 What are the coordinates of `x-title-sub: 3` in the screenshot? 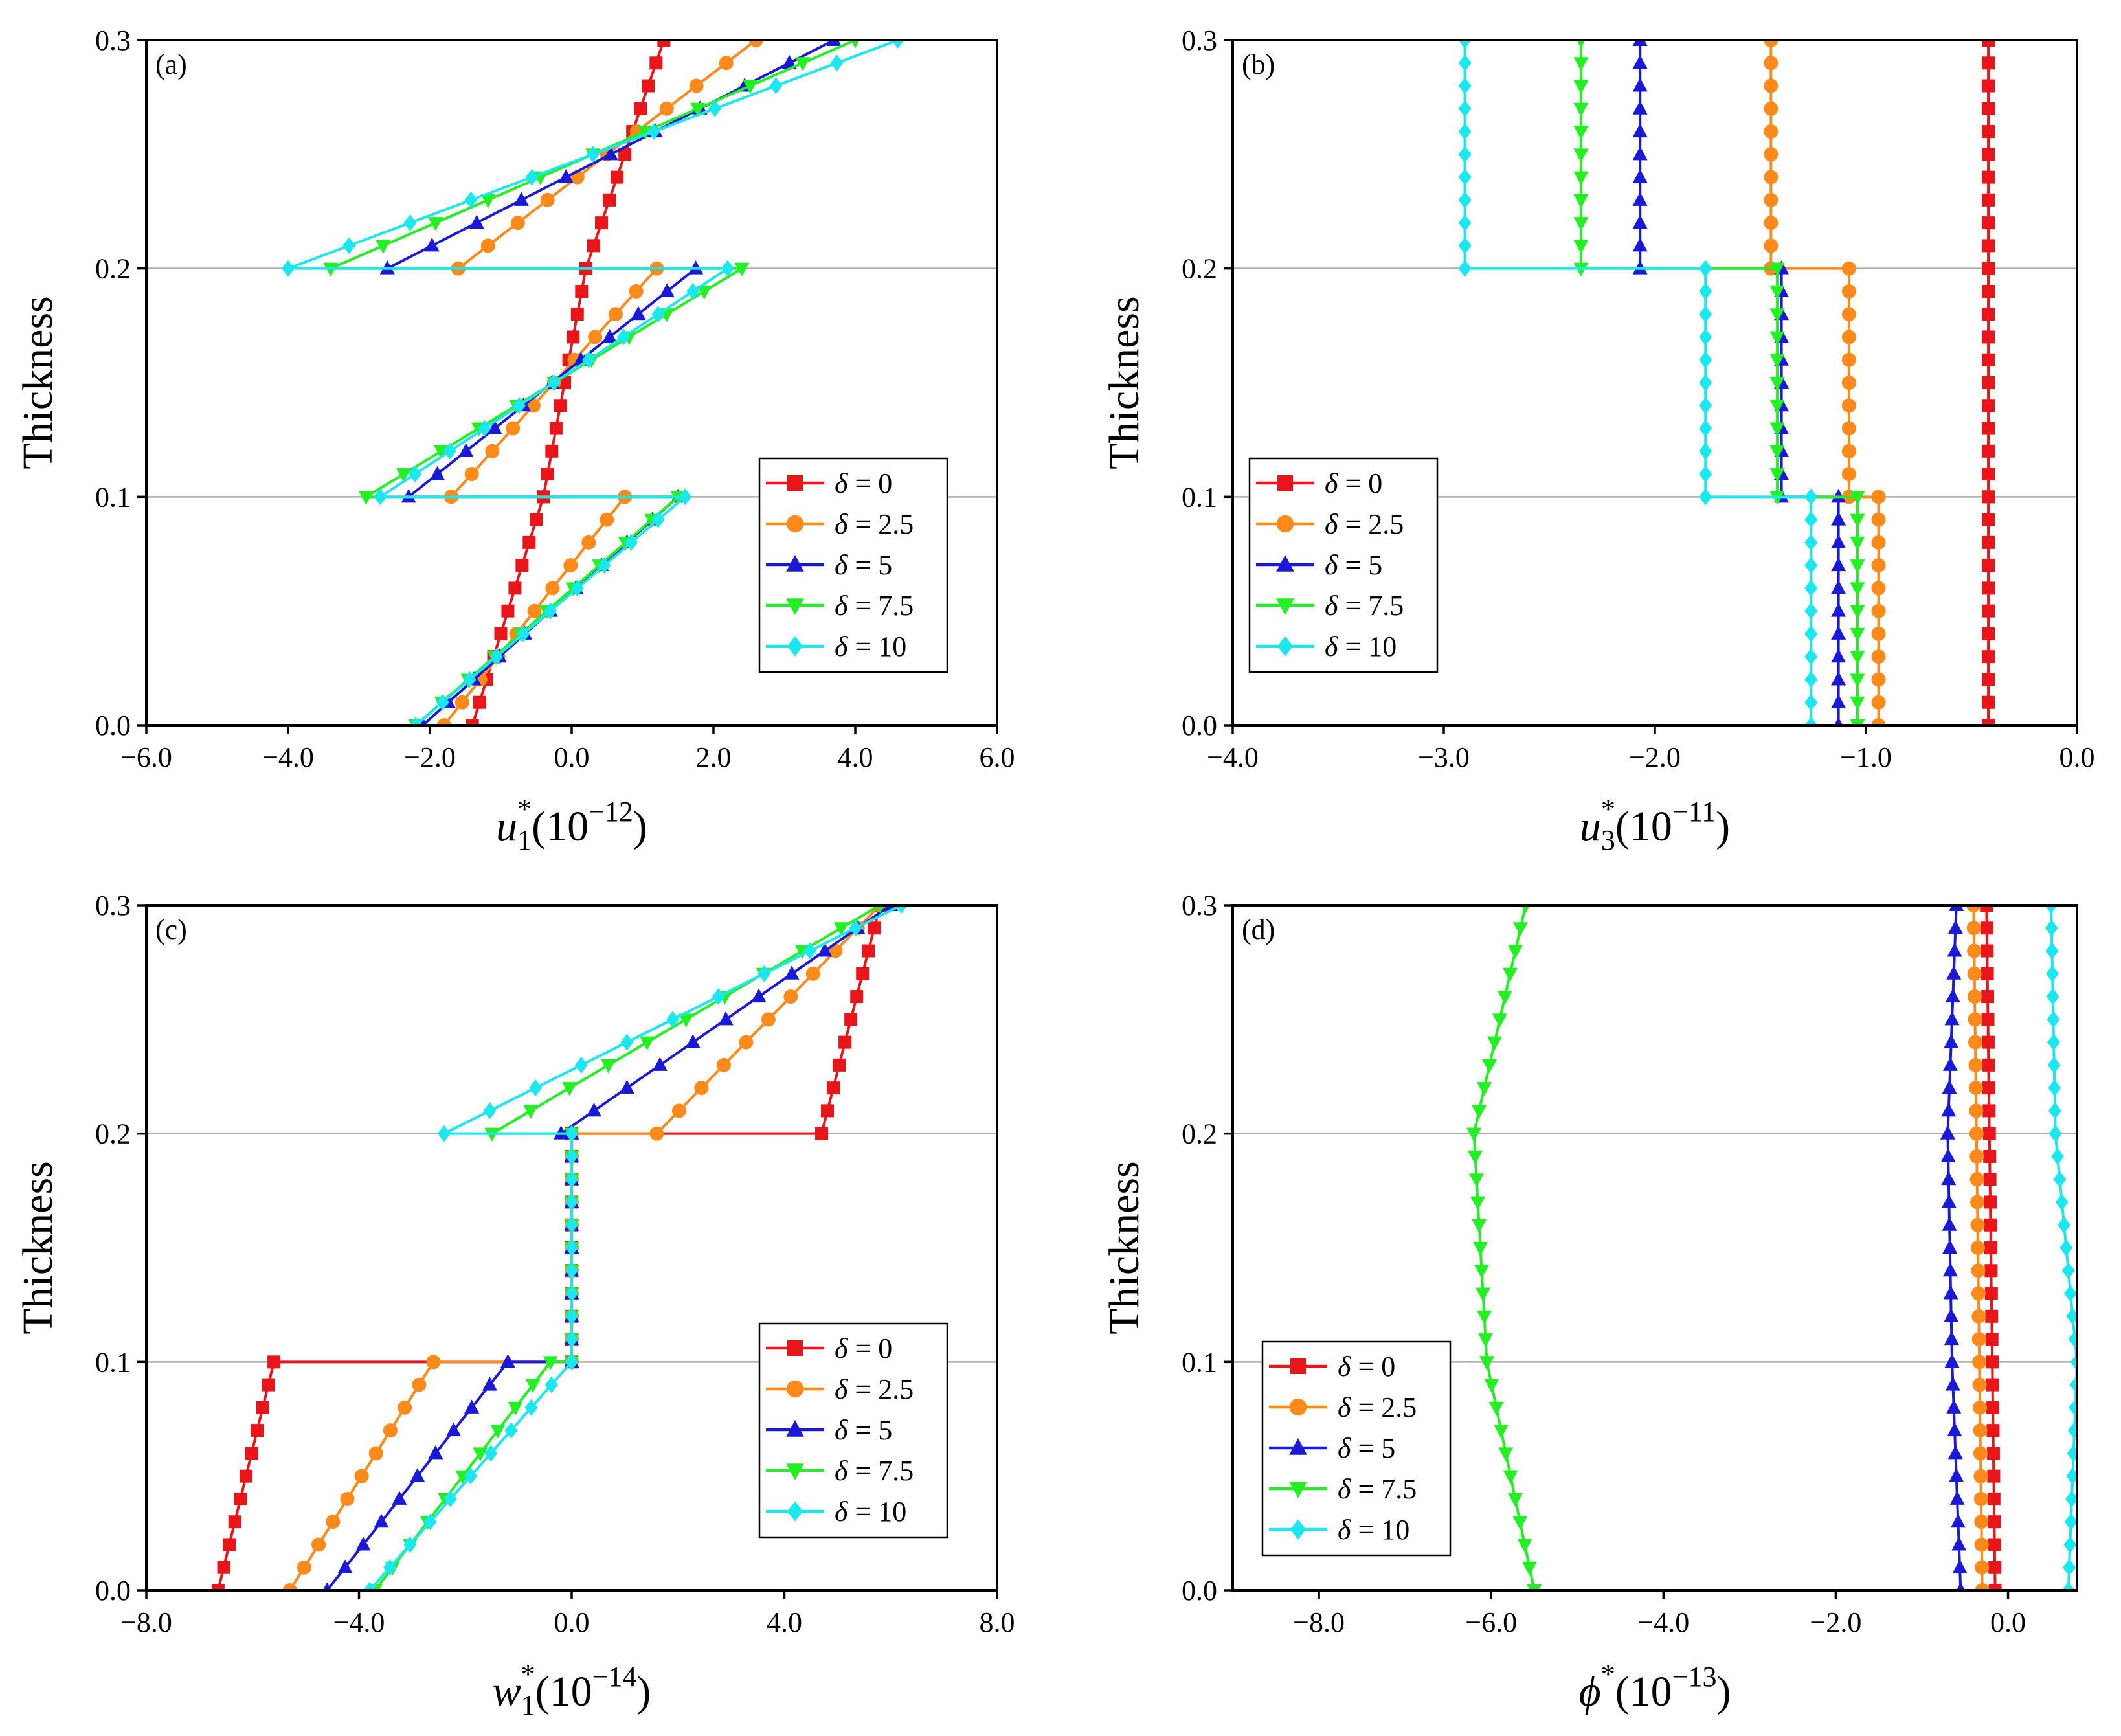 It's located at (1608, 840).